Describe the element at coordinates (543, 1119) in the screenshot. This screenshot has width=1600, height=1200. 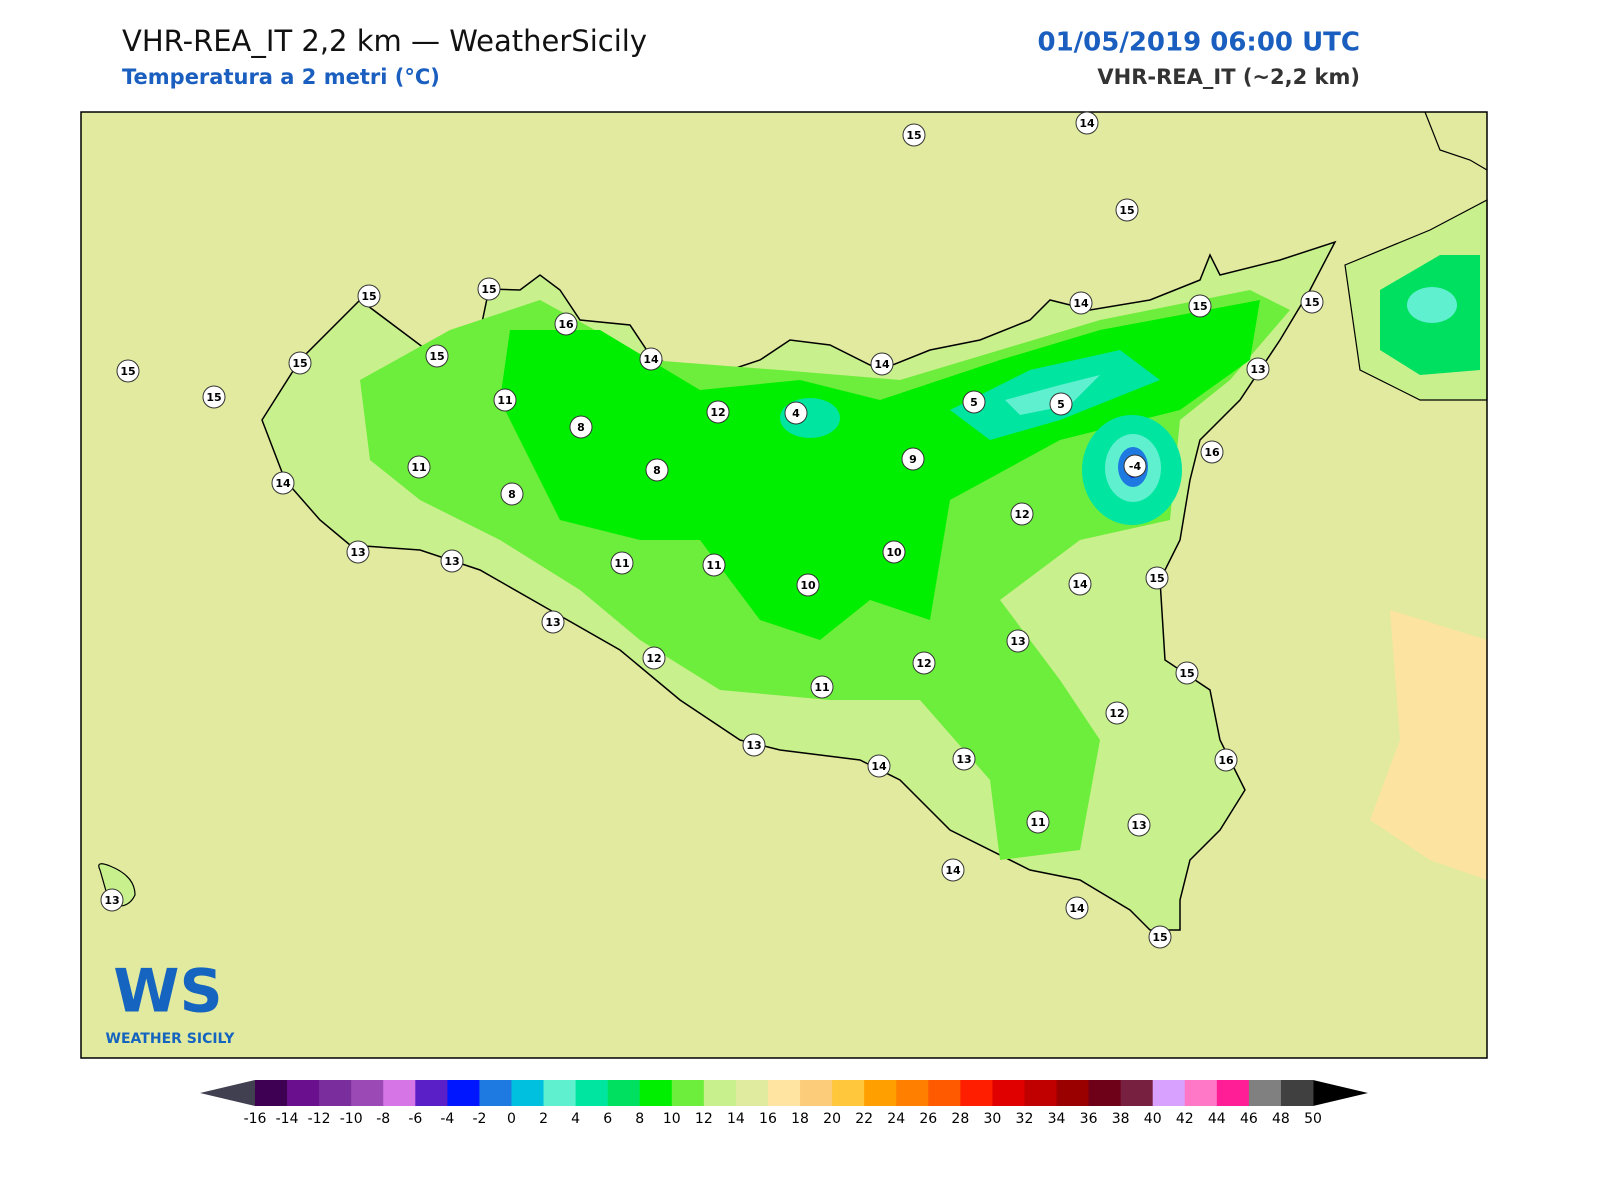
I see `colorbar-tick-label: 2` at that location.